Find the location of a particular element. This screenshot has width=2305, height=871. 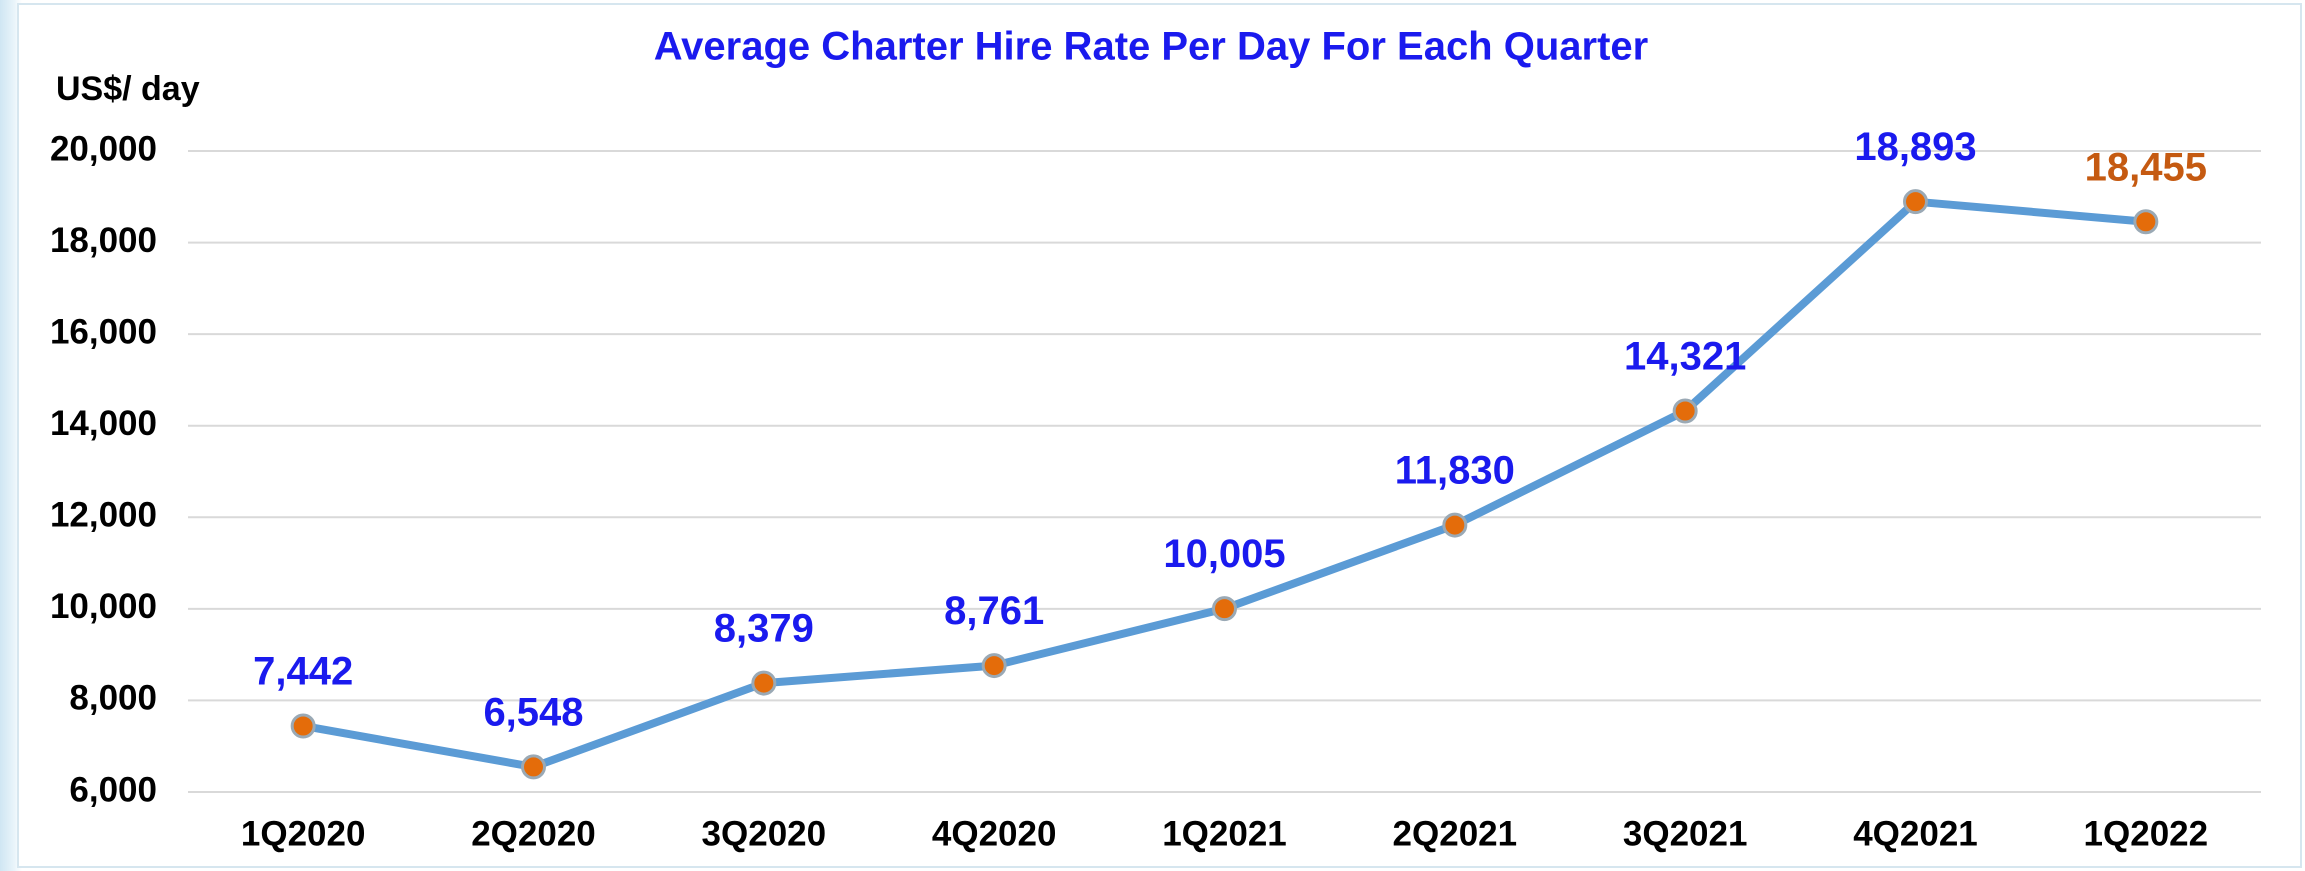

x-tick-label: 1Q2022 is located at coordinates (2146, 833).